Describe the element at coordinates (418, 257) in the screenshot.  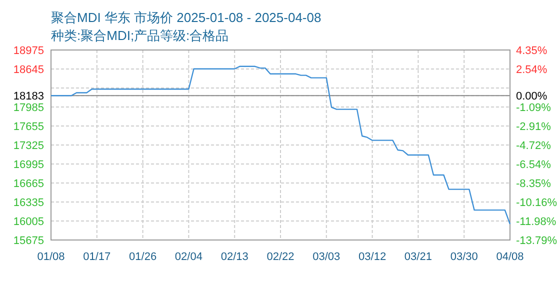
I see `x-tick-label: 03/21` at that location.